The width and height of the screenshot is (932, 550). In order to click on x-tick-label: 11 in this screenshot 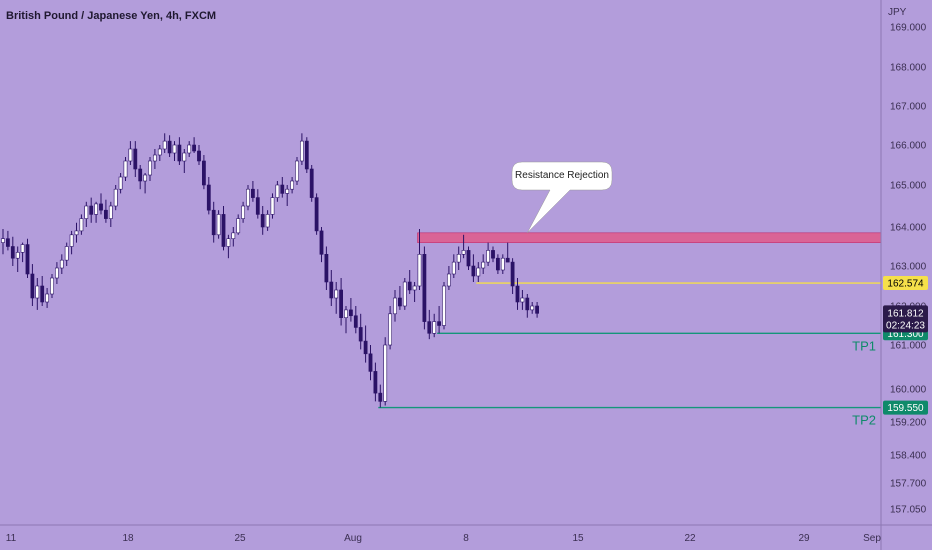, I will do `click(11, 538)`.